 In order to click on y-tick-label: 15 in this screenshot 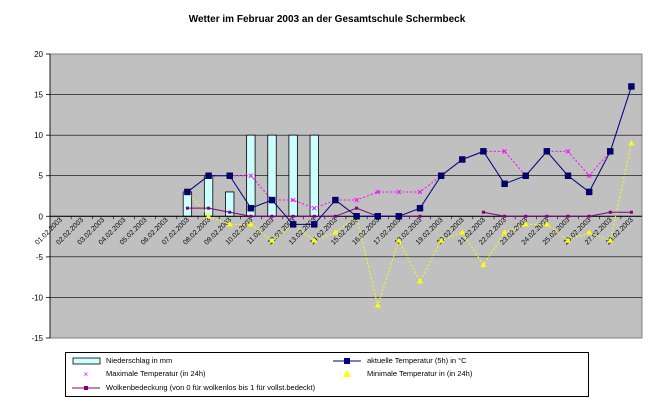, I will do `click(38, 95)`.